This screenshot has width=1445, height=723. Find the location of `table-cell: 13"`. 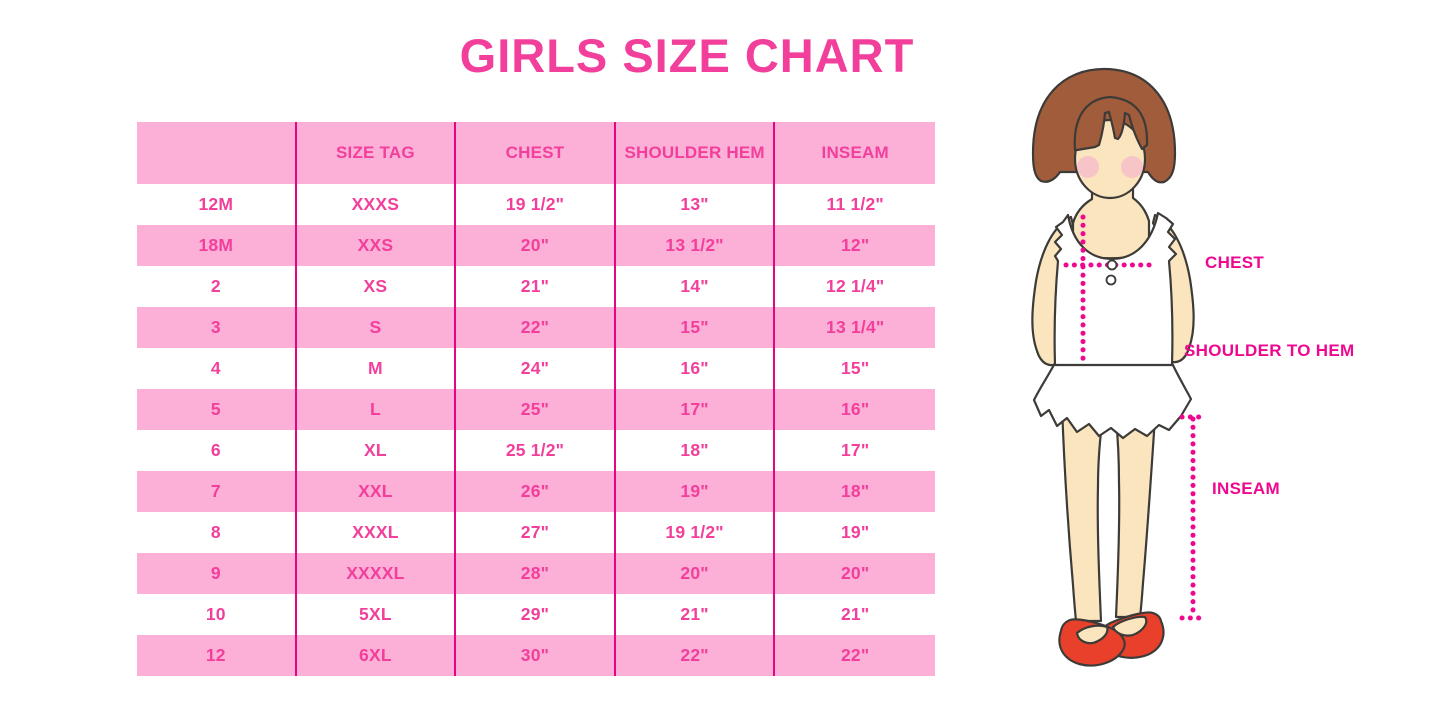

table-cell: 13" is located at coordinates (696, 204).